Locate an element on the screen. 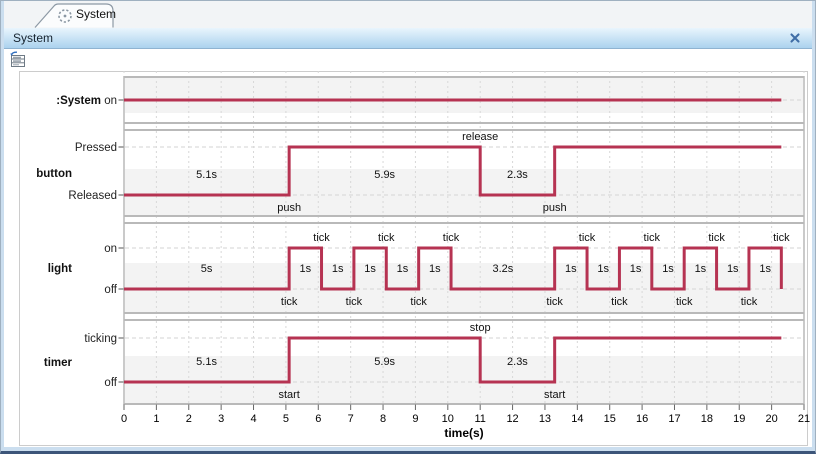  axis-tick-label: 21 is located at coordinates (804, 419).